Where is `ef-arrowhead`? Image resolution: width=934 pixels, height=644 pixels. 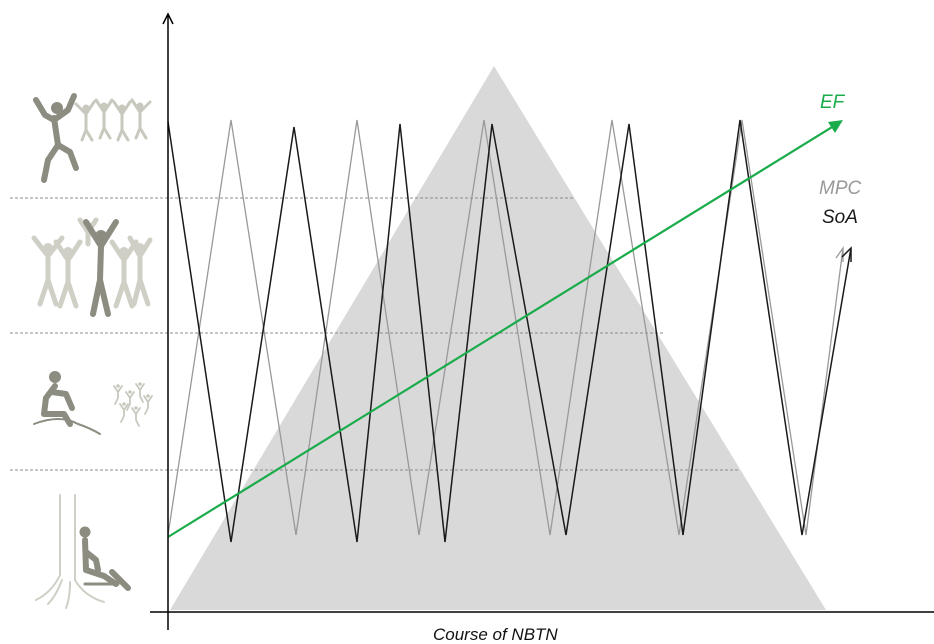 ef-arrowhead is located at coordinates (835, 126).